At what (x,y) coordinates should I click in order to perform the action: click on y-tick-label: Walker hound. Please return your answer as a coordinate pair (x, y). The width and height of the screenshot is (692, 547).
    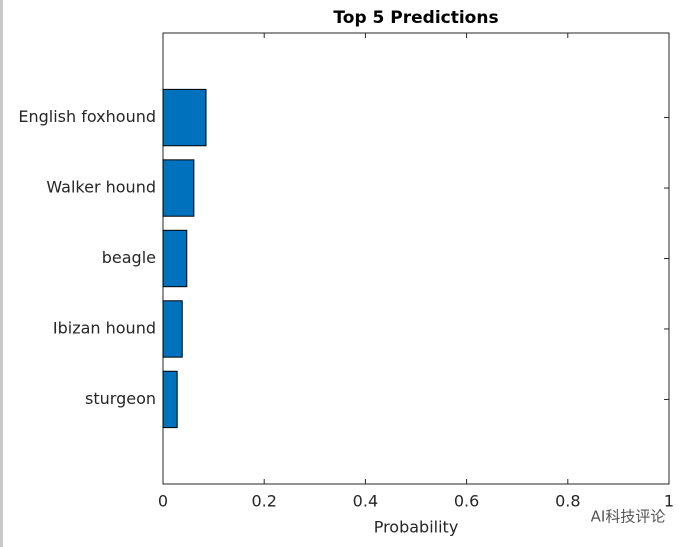
    Looking at the image, I should click on (101, 187).